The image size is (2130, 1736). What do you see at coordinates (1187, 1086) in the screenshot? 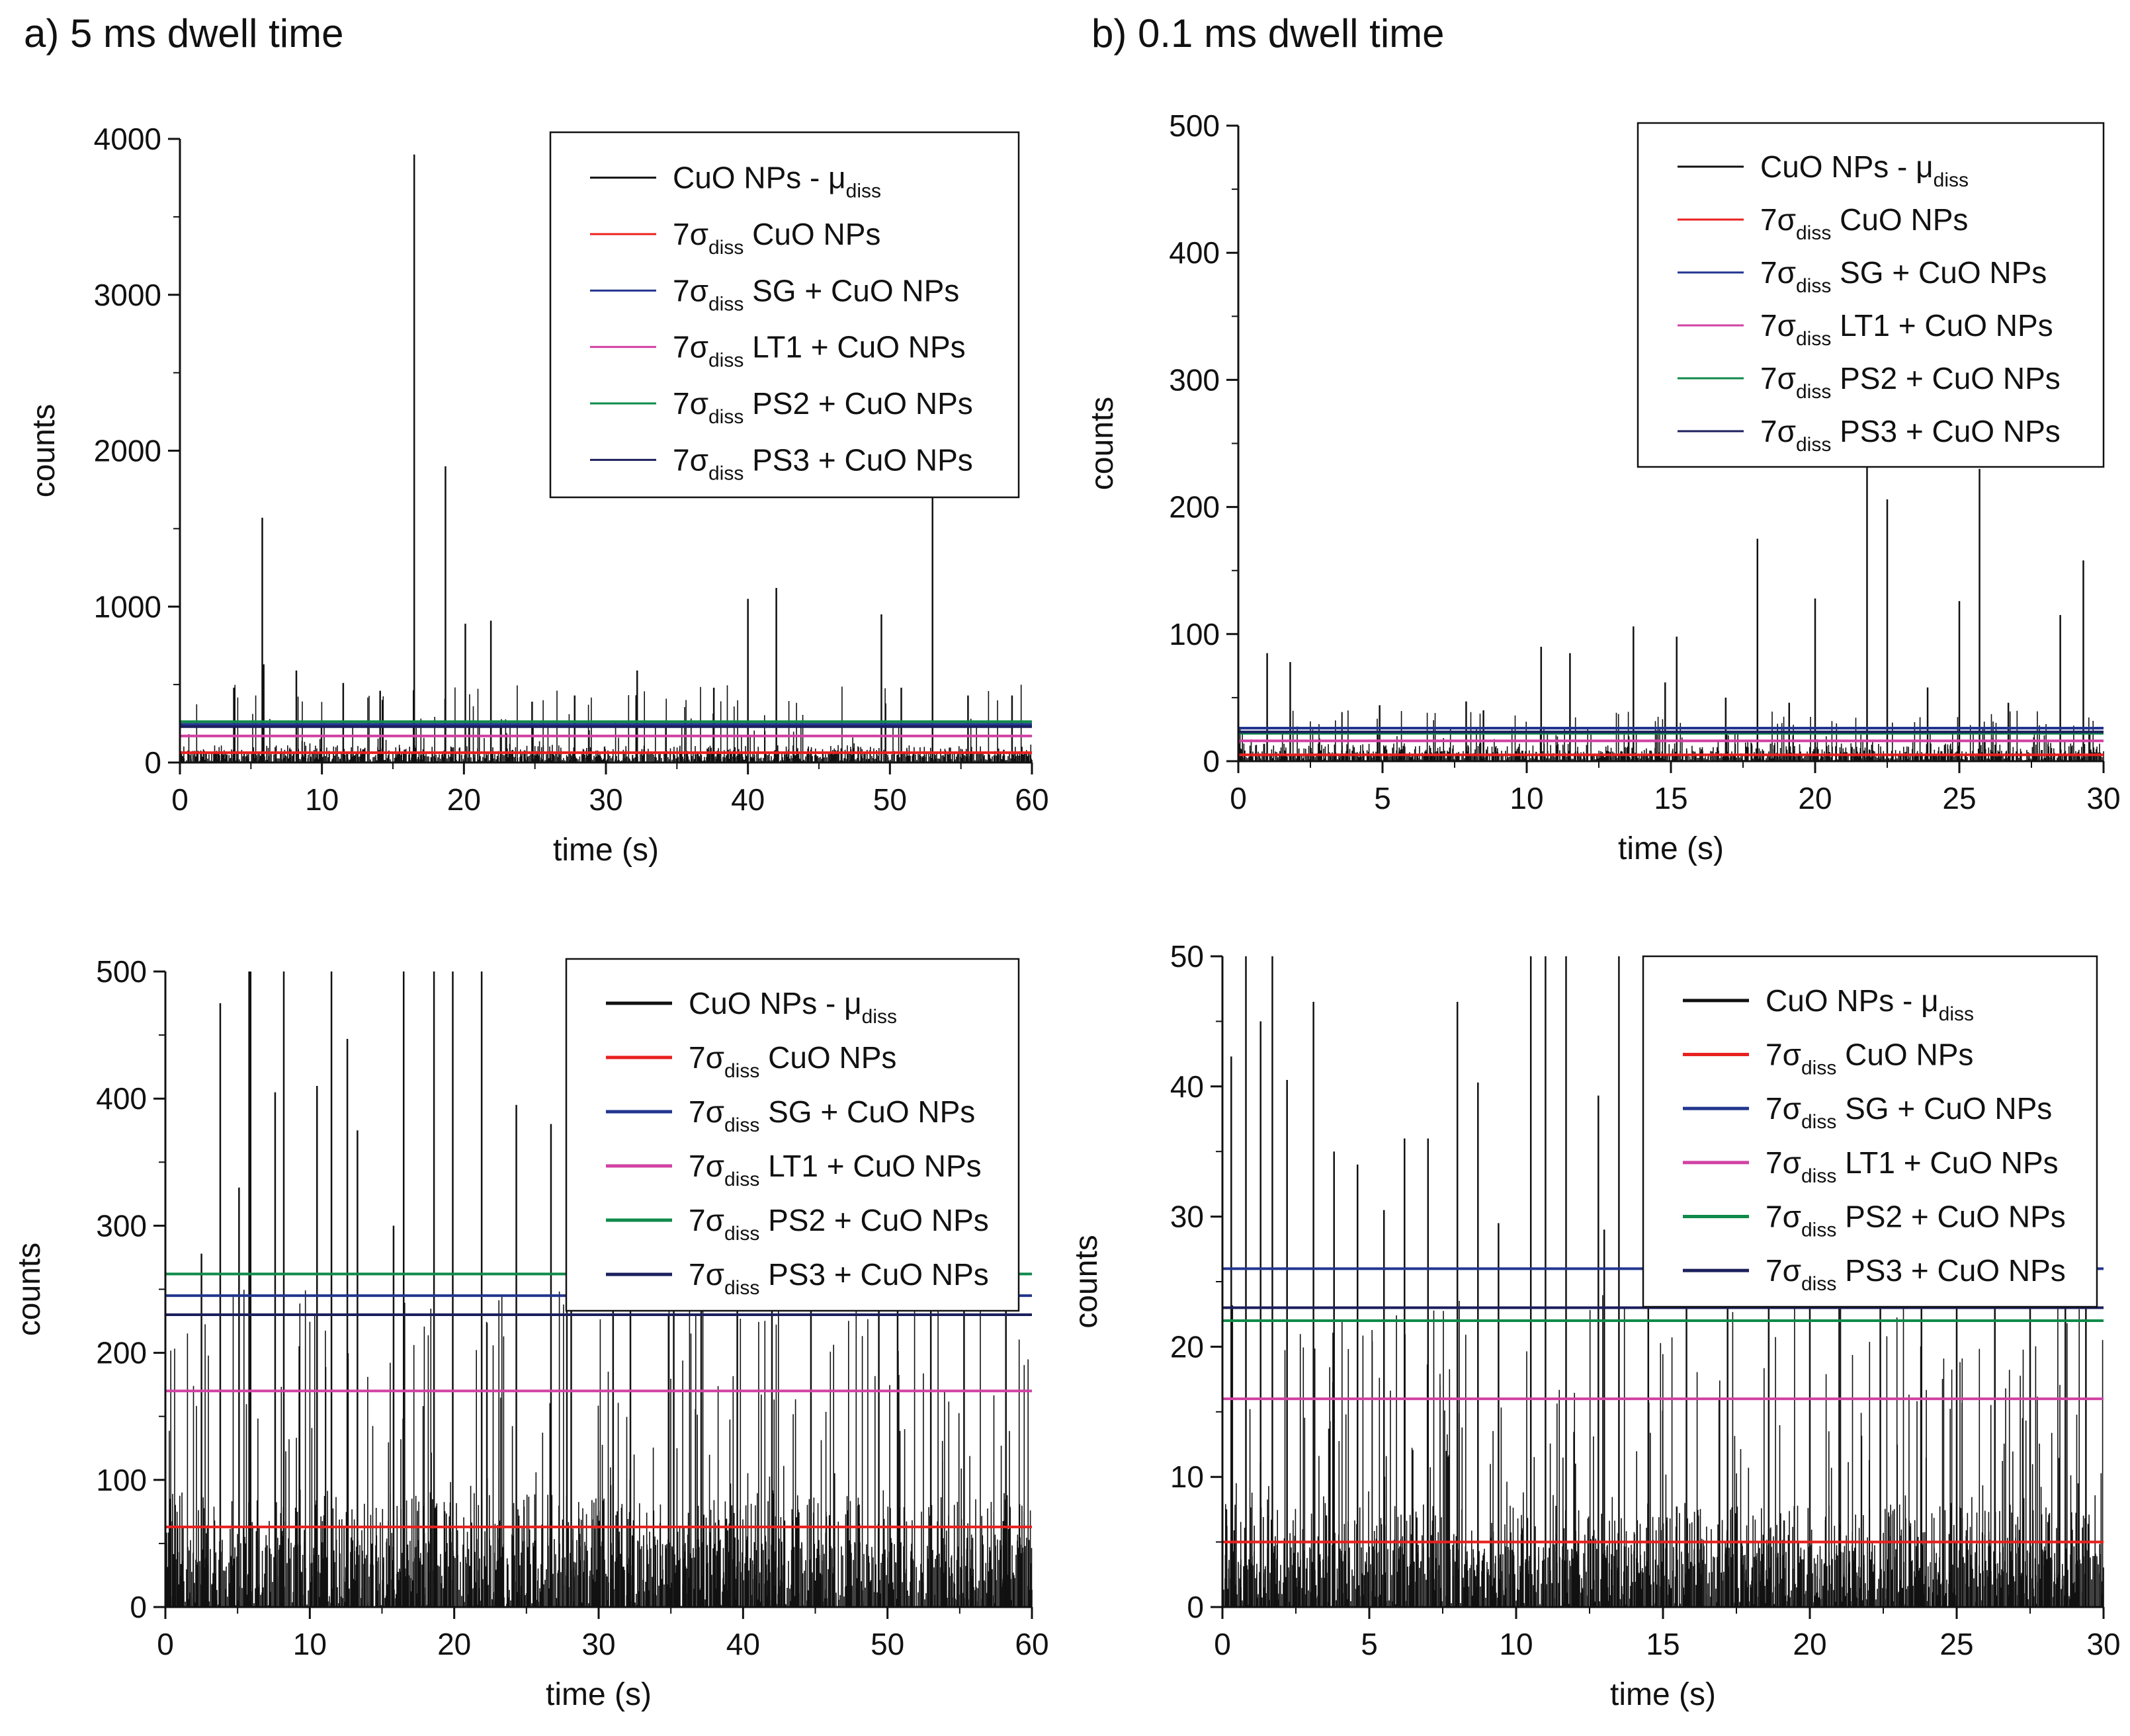
I see `y-tick-label: 40` at bounding box center [1187, 1086].